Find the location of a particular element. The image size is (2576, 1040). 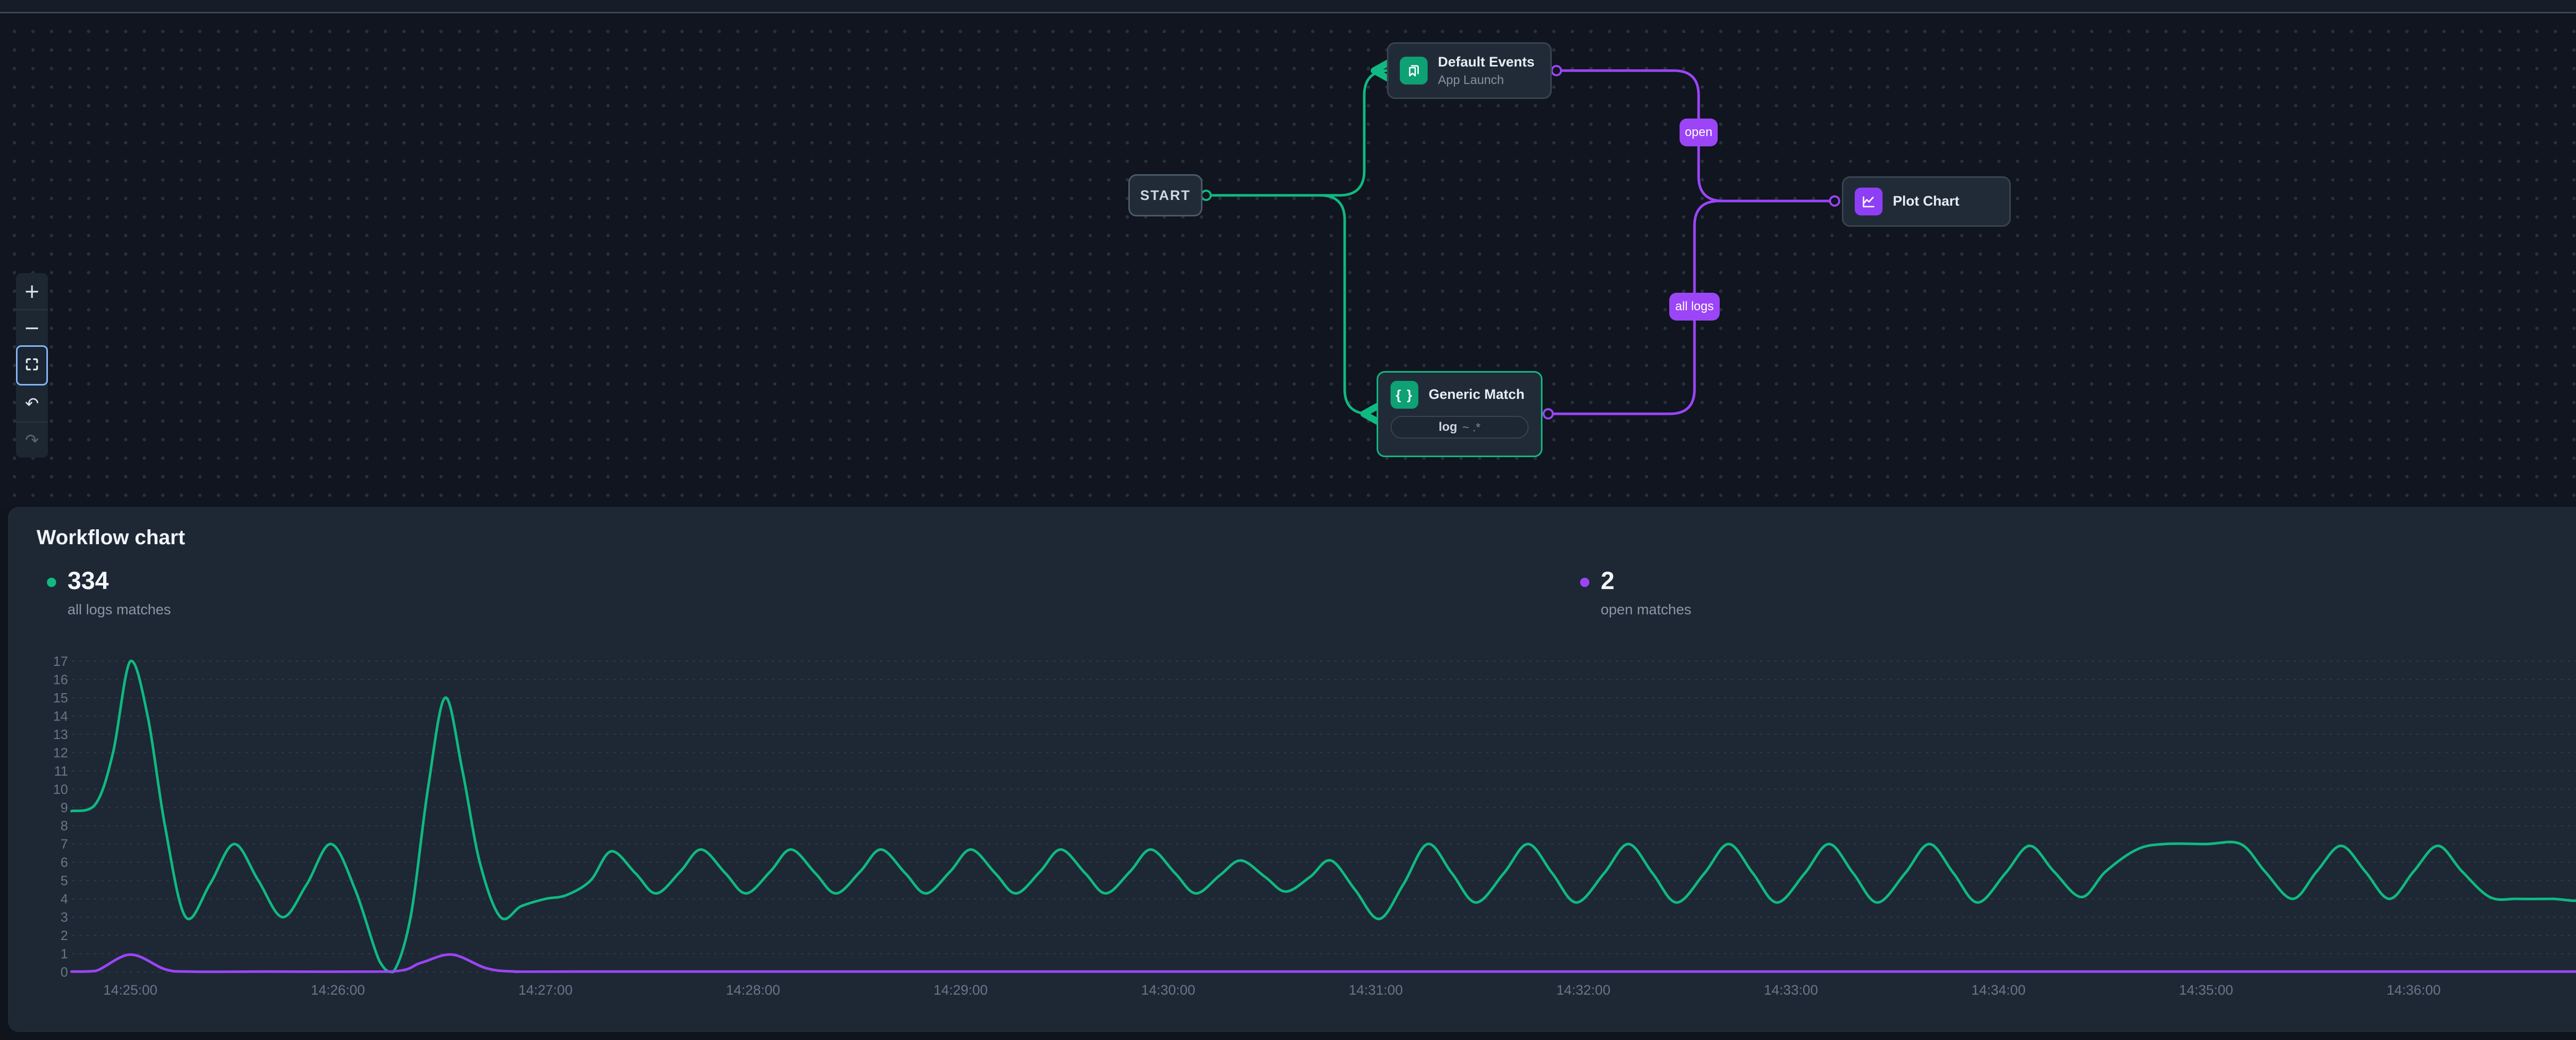

undo-icon: ↶ is located at coordinates (32, 404).